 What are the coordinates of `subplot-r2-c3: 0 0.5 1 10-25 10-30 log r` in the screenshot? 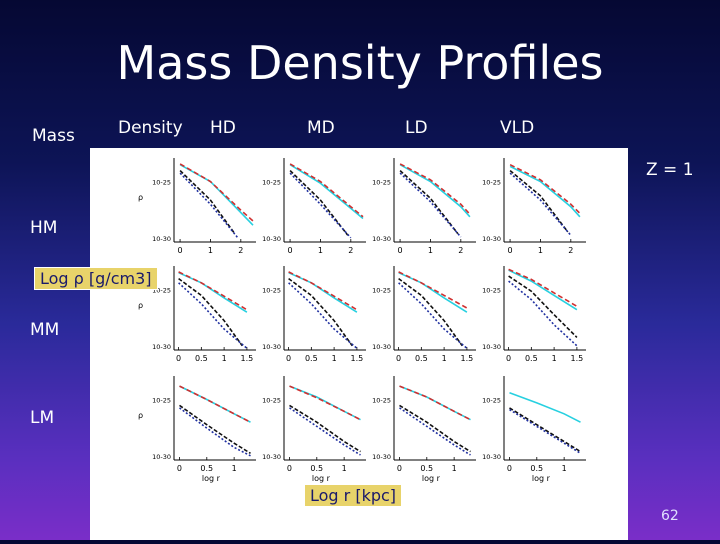 It's located at (534, 429).